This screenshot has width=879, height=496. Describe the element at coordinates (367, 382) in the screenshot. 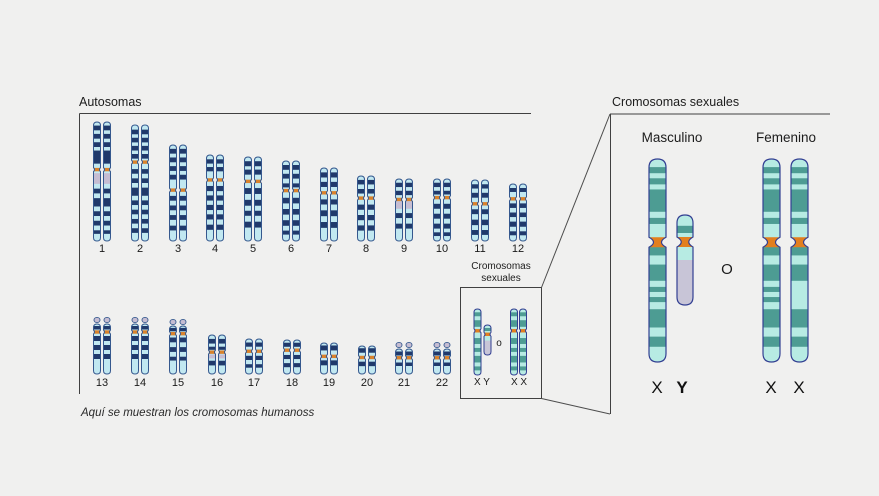

I see `chromosome-number-label: 20` at that location.